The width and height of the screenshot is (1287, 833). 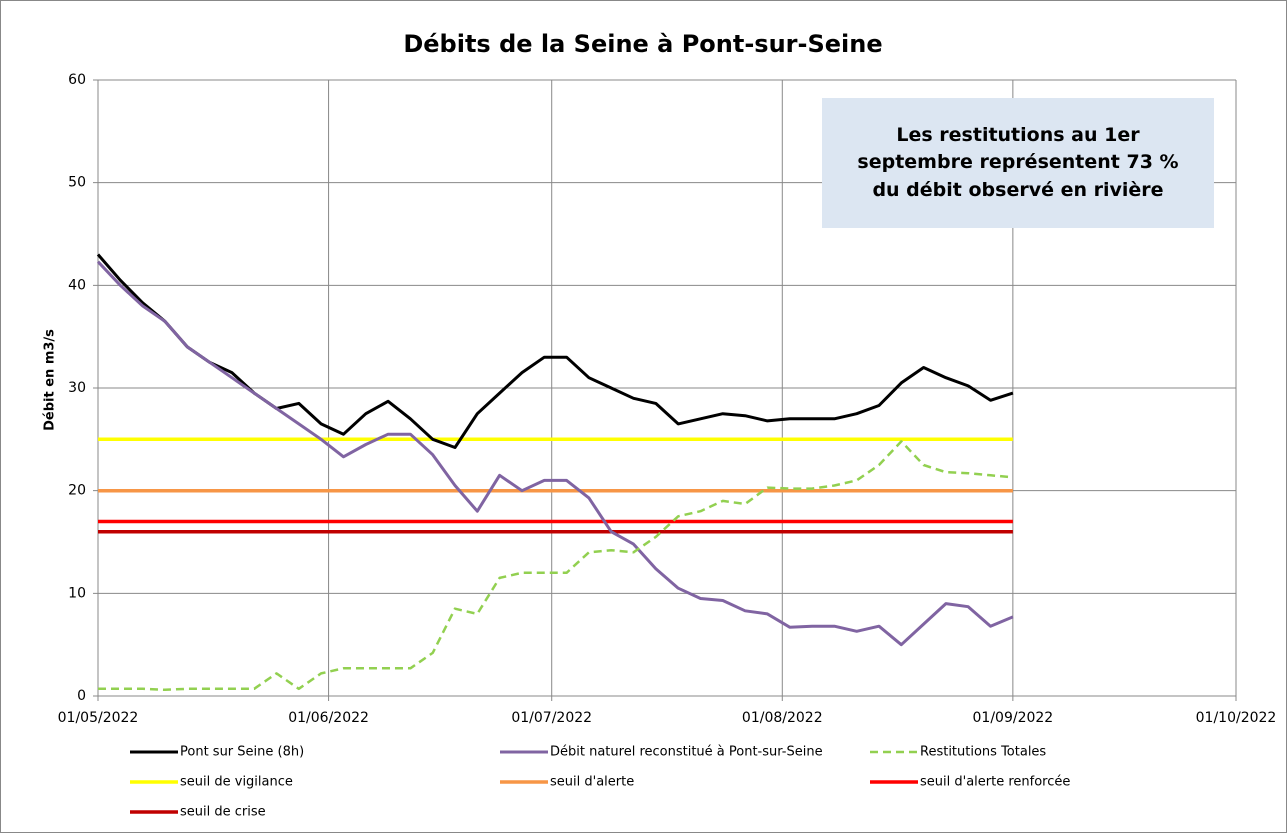 What do you see at coordinates (98, 718) in the screenshot?
I see `x-tick-label: 01/05/2022` at bounding box center [98, 718].